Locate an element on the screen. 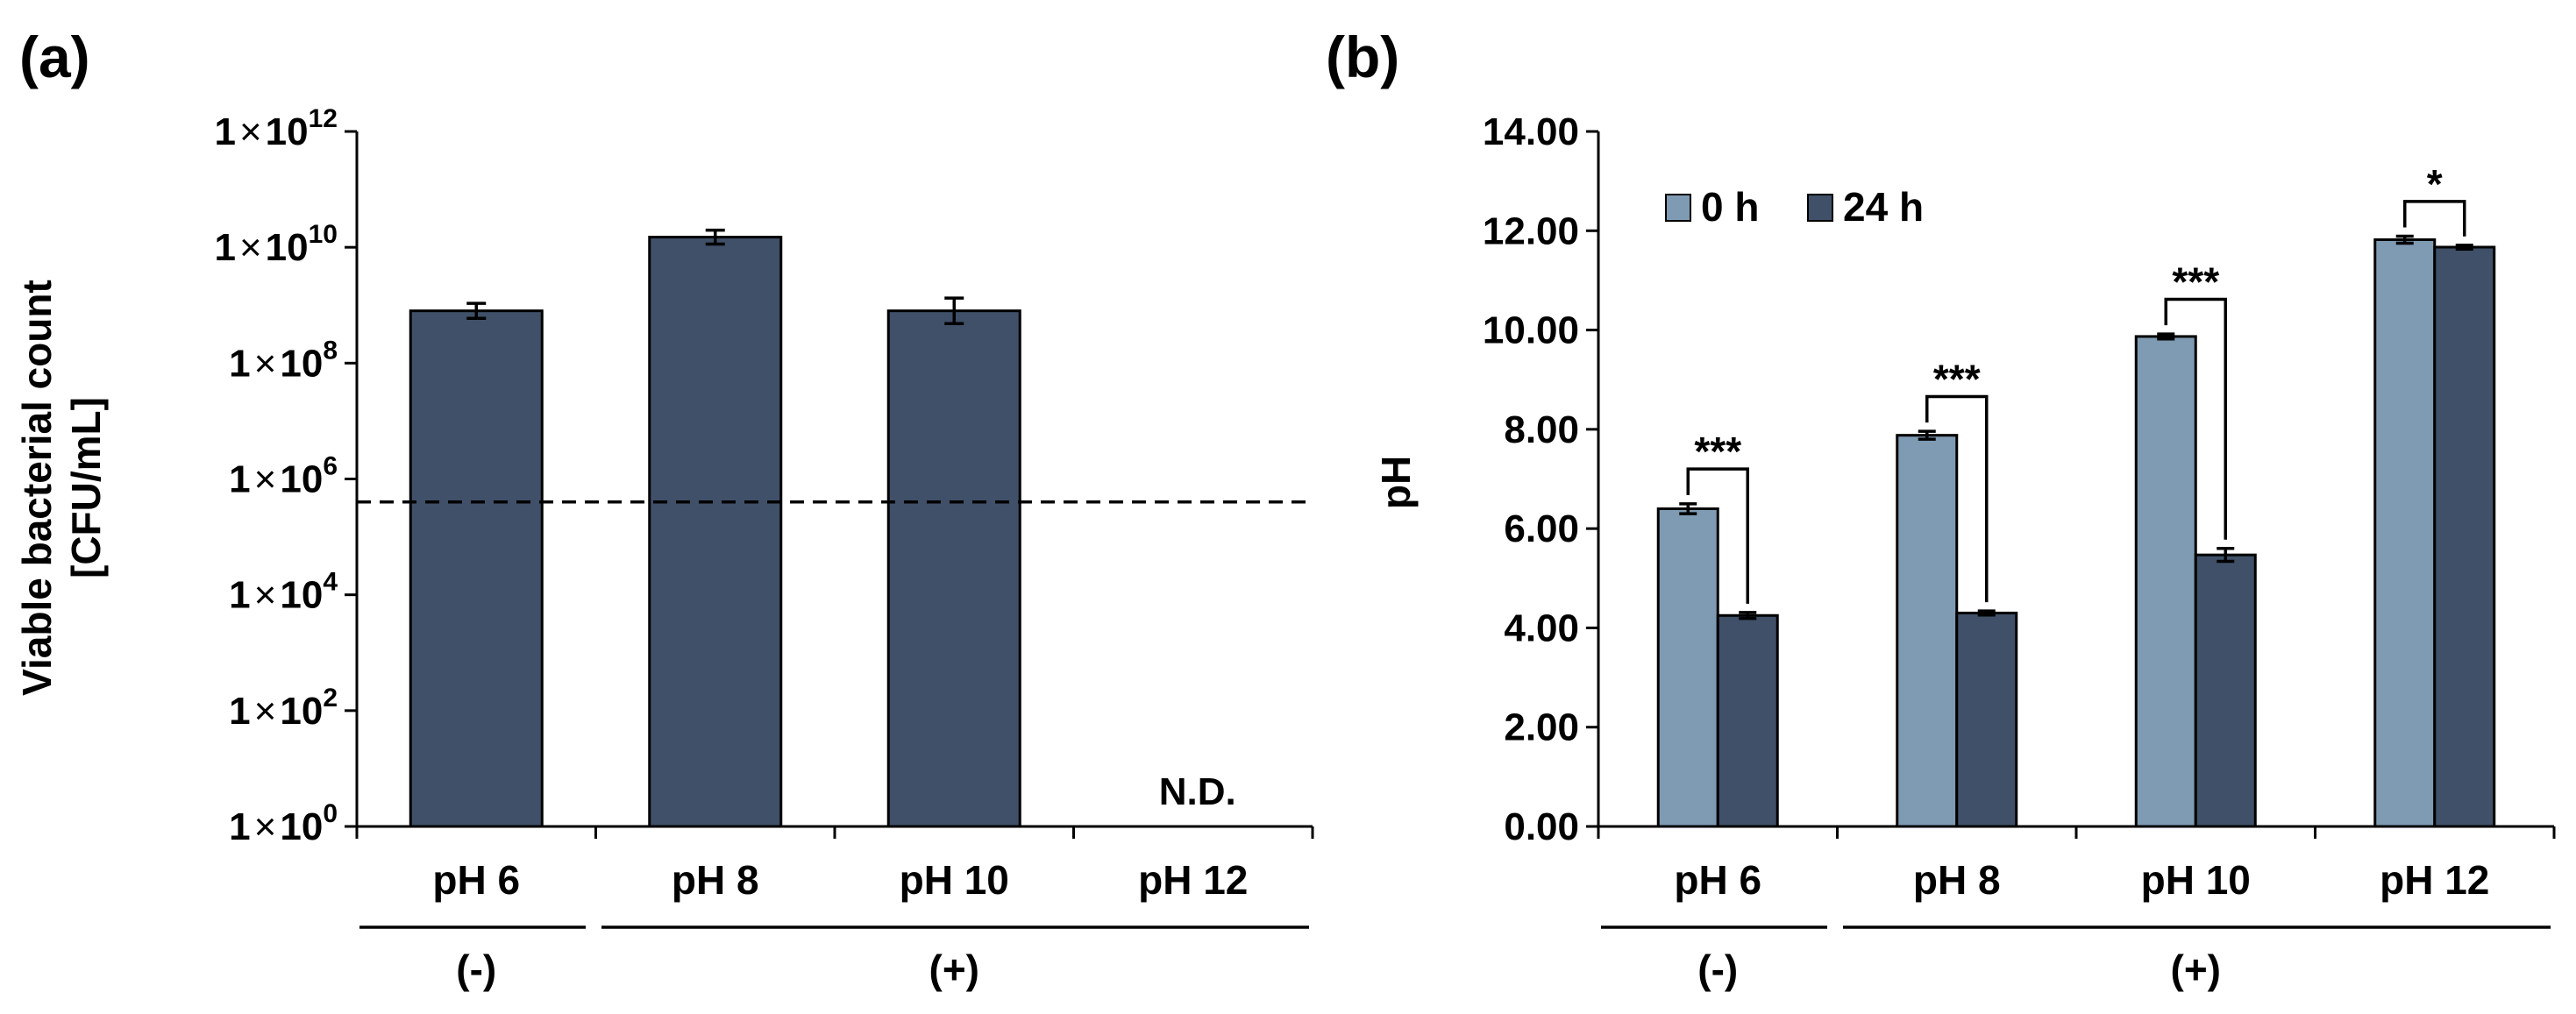  y-tick-label: 1×100 is located at coordinates (283, 823).